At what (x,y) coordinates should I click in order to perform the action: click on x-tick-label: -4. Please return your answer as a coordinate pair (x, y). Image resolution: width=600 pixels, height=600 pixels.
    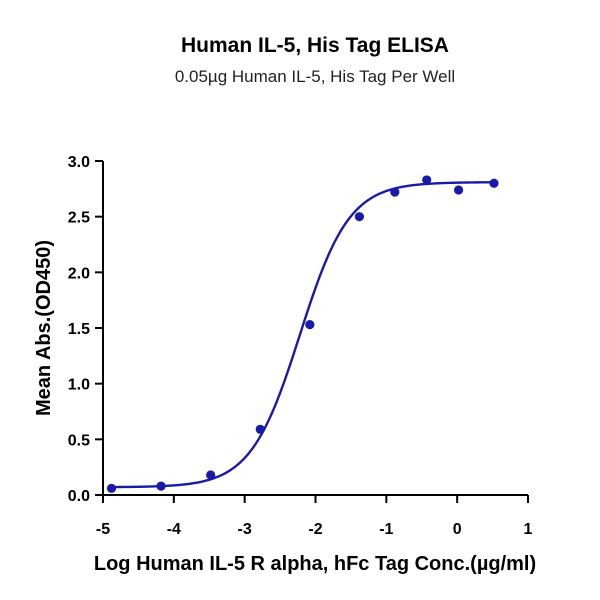
    Looking at the image, I should click on (174, 529).